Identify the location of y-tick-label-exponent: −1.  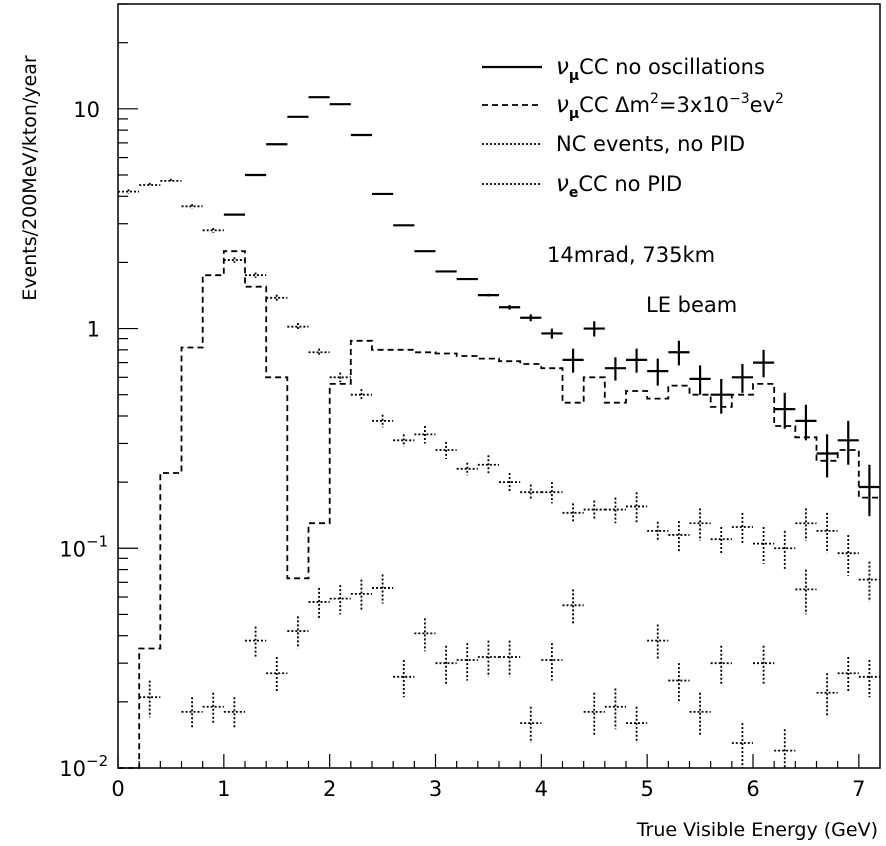
(97, 541).